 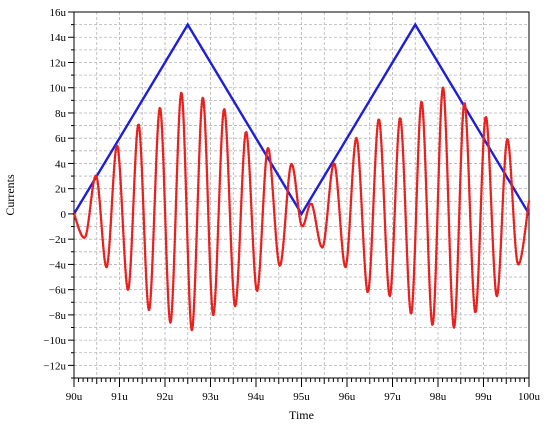 I want to click on x-tick-label: 99u, so click(x=483, y=397).